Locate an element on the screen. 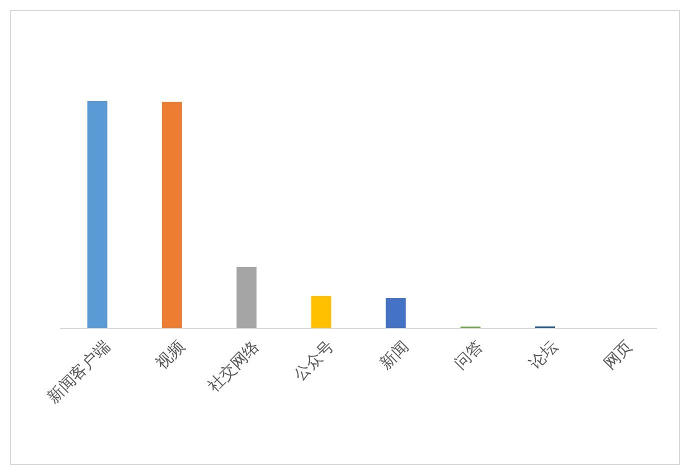 This screenshot has height=475, width=690. x-tick-label: 公众号 is located at coordinates (314, 361).